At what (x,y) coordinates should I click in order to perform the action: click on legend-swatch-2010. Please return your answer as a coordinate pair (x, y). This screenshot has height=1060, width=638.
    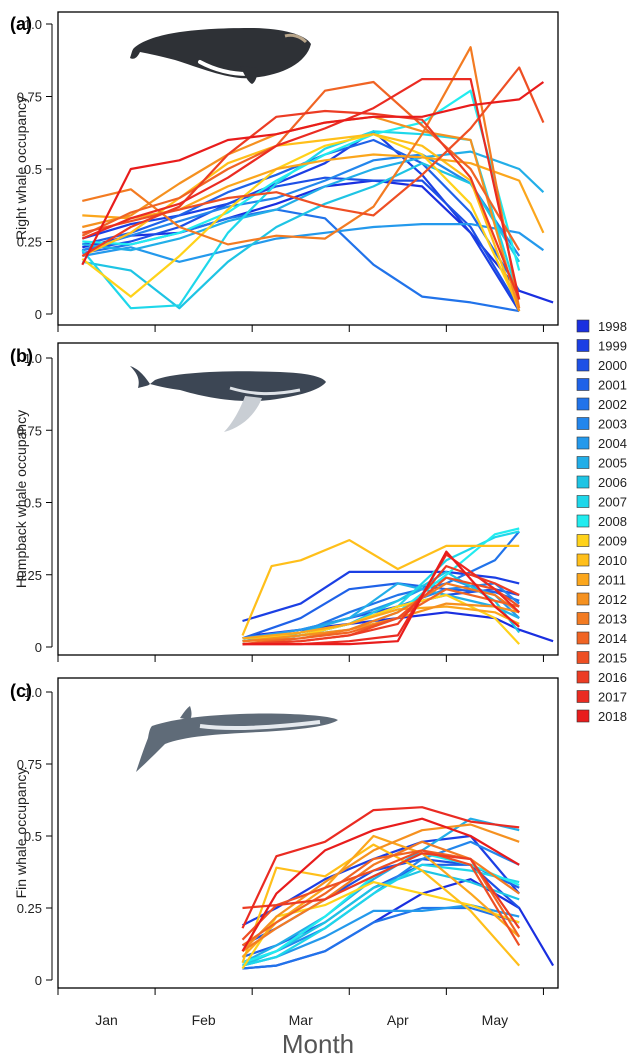
    Looking at the image, I should click on (583, 560).